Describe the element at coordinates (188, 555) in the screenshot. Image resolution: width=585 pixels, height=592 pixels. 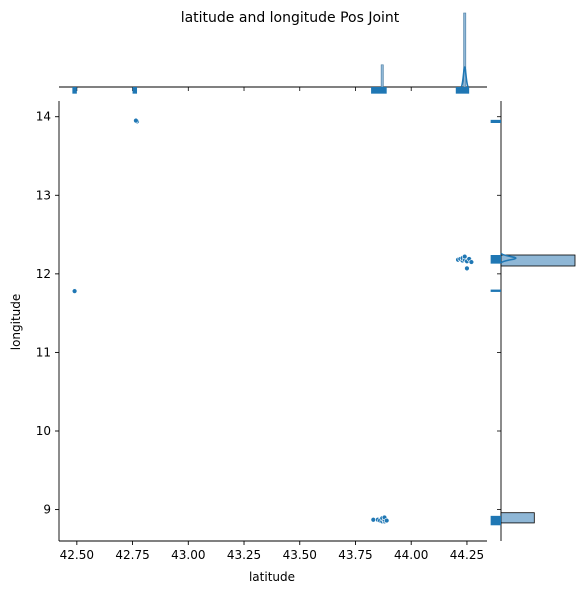
I see `x-tick-label: 43.00` at that location.